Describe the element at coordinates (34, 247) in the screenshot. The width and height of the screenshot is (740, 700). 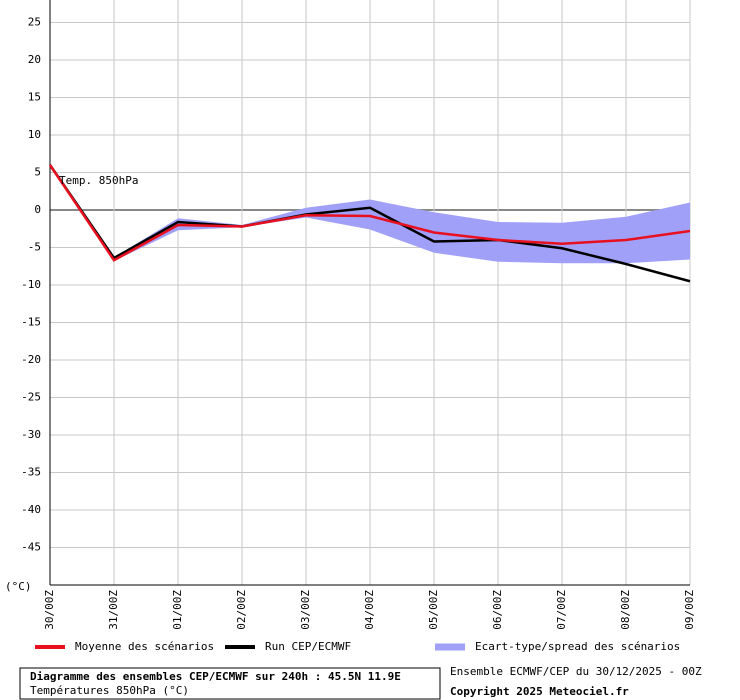
I see `y-tick-label: -5` at that location.